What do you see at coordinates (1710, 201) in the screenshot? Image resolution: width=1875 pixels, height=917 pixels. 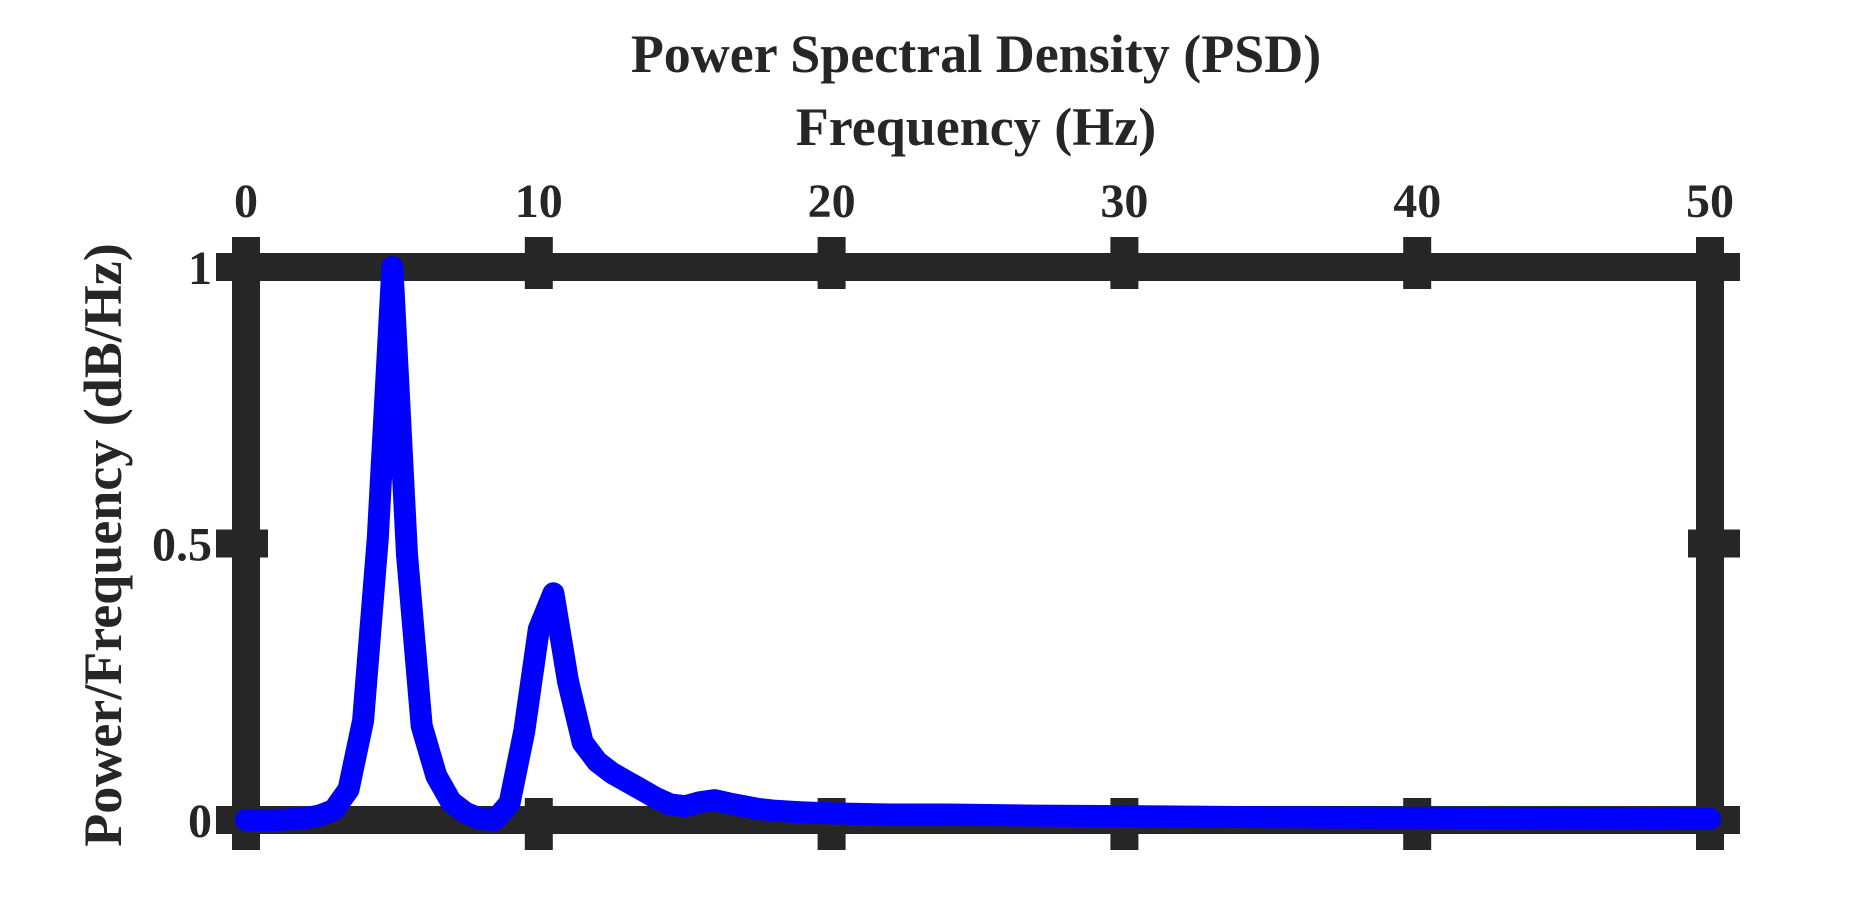 I see `x-tick-label: 50` at bounding box center [1710, 201].